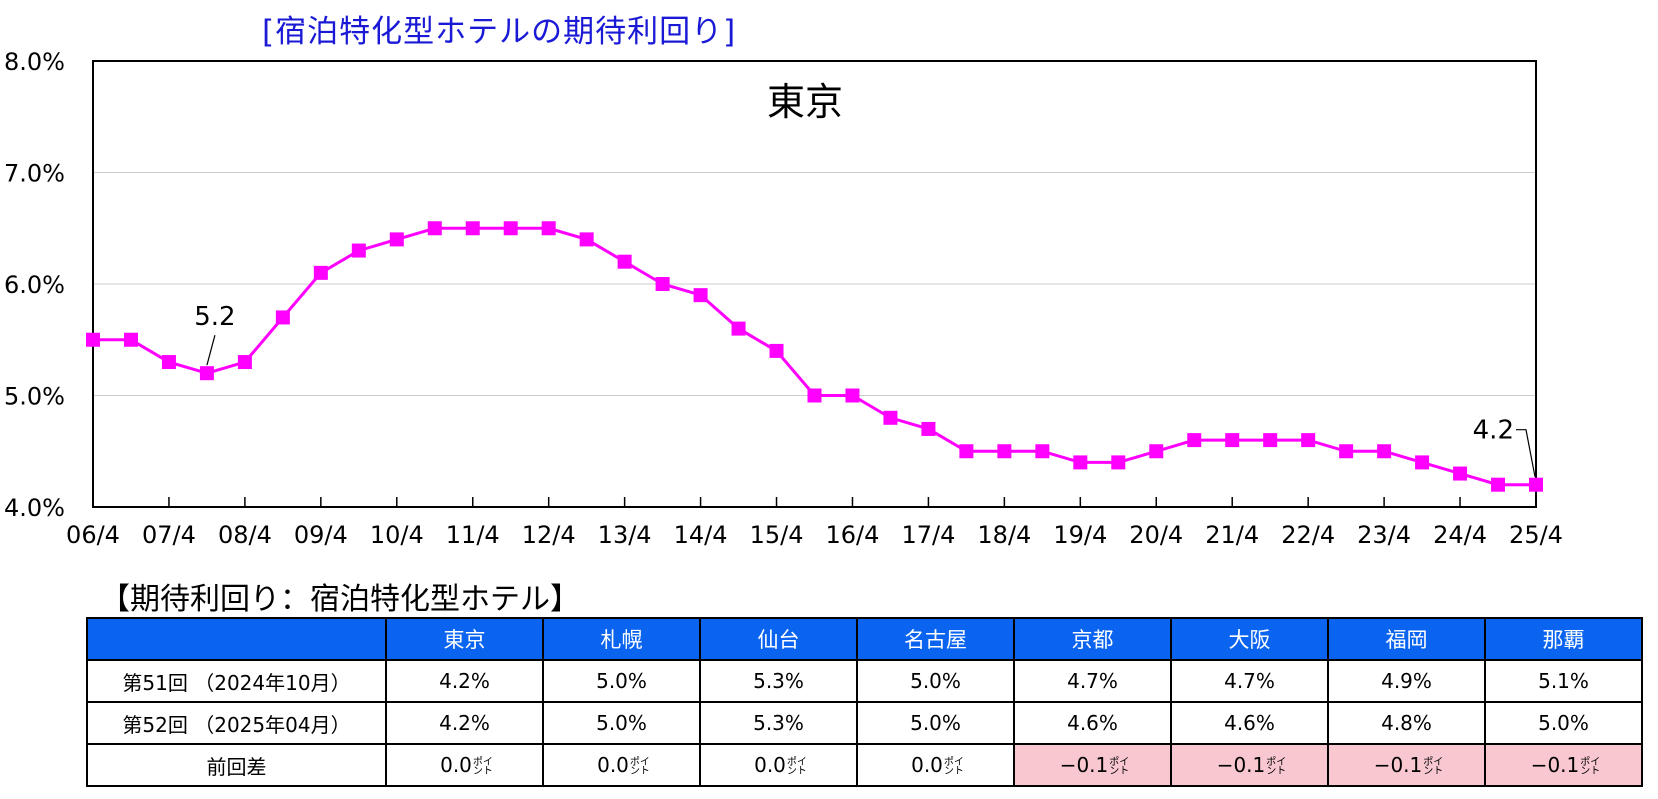 Image resolution: width=1658 pixels, height=799 pixels. Describe the element at coordinates (928, 535) in the screenshot. I see `x-tick-label: 17/4` at that location.